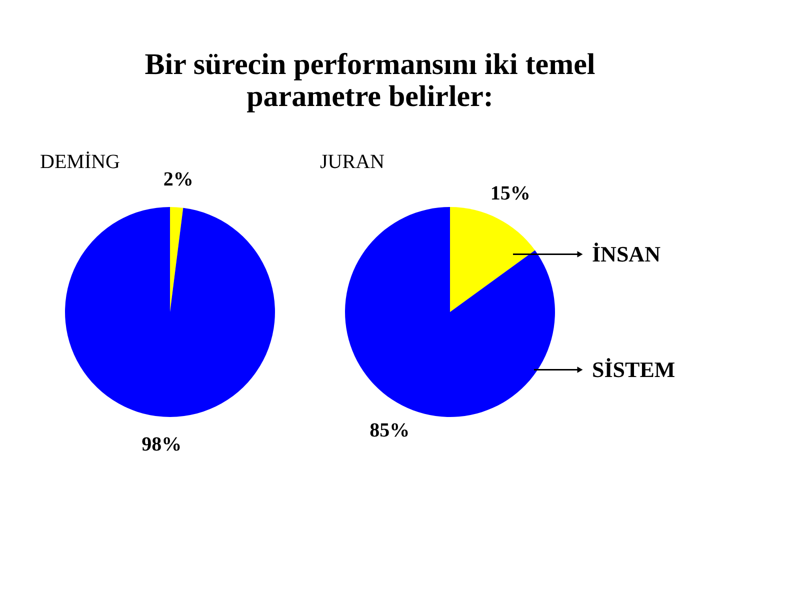 The height and width of the screenshot is (600, 800). What do you see at coordinates (634, 369) in the screenshot?
I see `slice-label: SİSTEM` at bounding box center [634, 369].